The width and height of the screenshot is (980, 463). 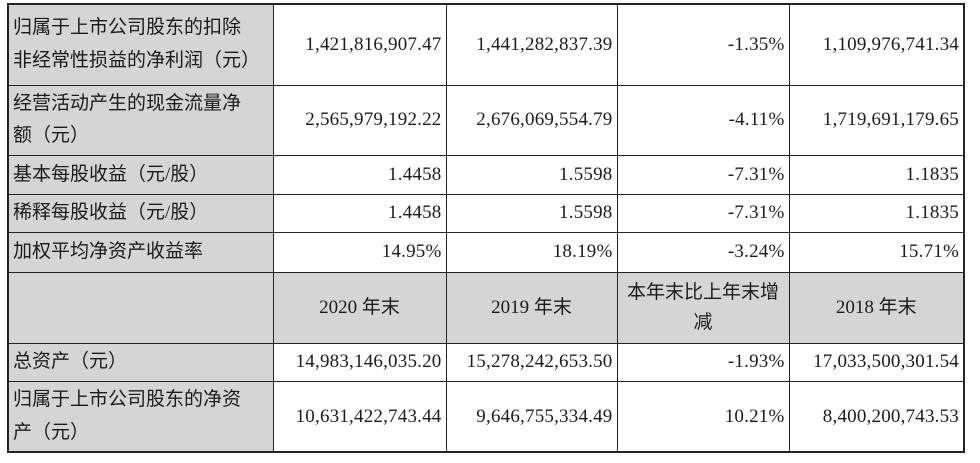 What do you see at coordinates (359, 44) in the screenshot?
I see `cell-2020-deducted-net-profit: 1,421,816,907.47` at bounding box center [359, 44].